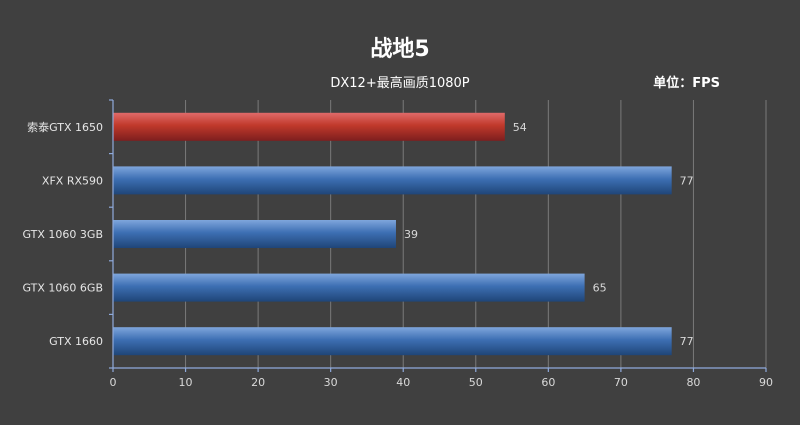 Image resolution: width=800 pixels, height=425 pixels. Describe the element at coordinates (76, 341) in the screenshot. I see `category-label-4: GTX 1660` at that location.